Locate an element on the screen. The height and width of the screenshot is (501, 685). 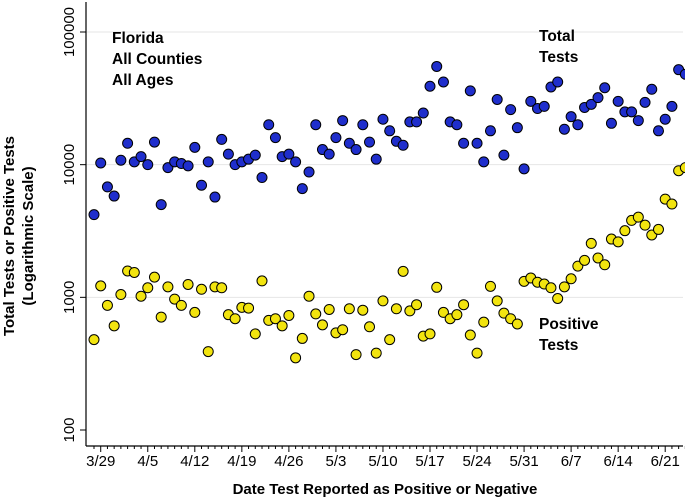
x-tick-label: 5/31 is located at coordinates (523, 461).